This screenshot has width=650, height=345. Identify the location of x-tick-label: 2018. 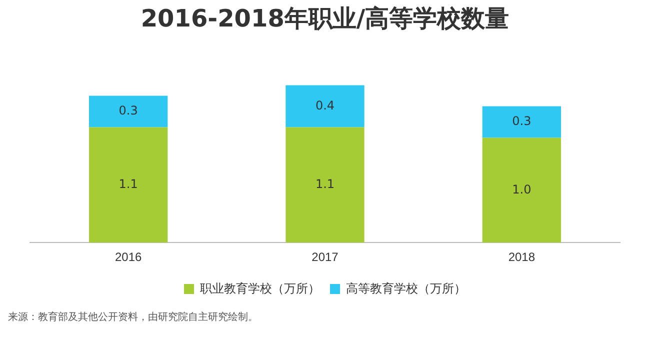
(522, 257).